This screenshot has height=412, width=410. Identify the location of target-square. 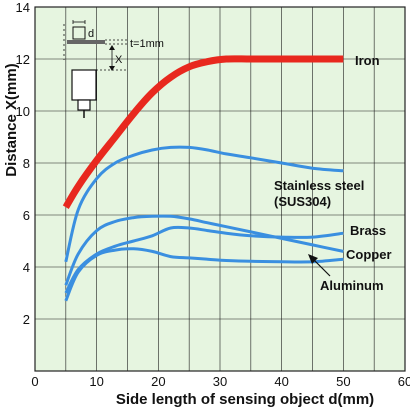
(79, 33).